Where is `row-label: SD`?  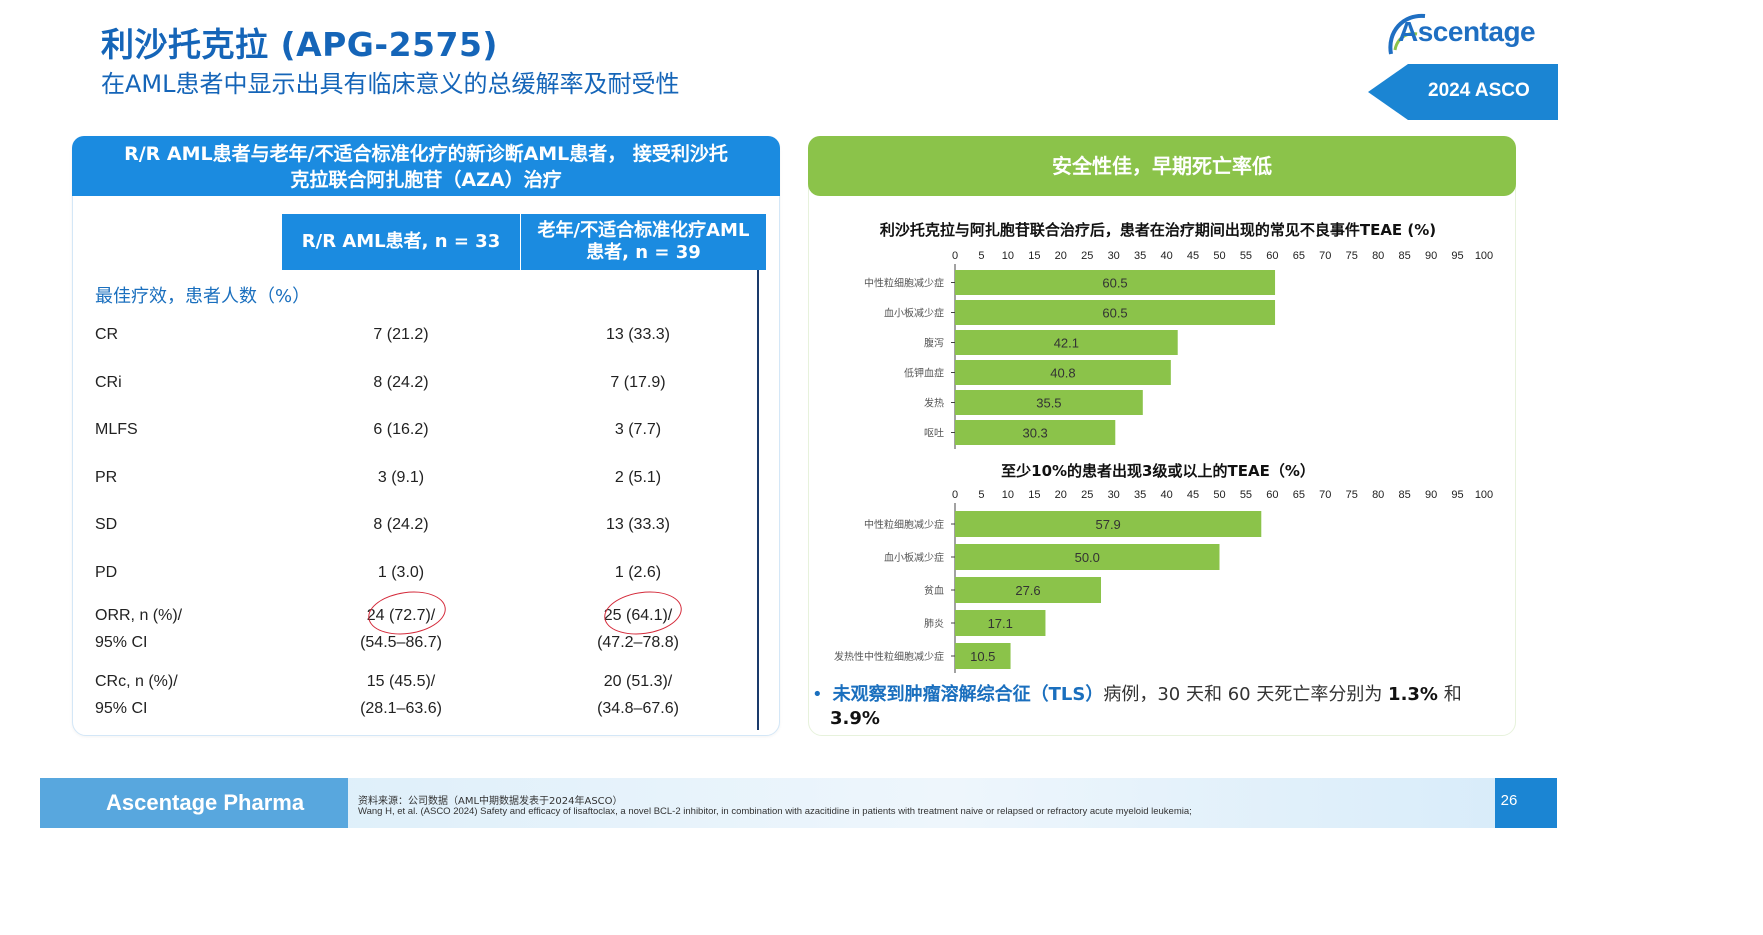
row-label: SD is located at coordinates (106, 524).